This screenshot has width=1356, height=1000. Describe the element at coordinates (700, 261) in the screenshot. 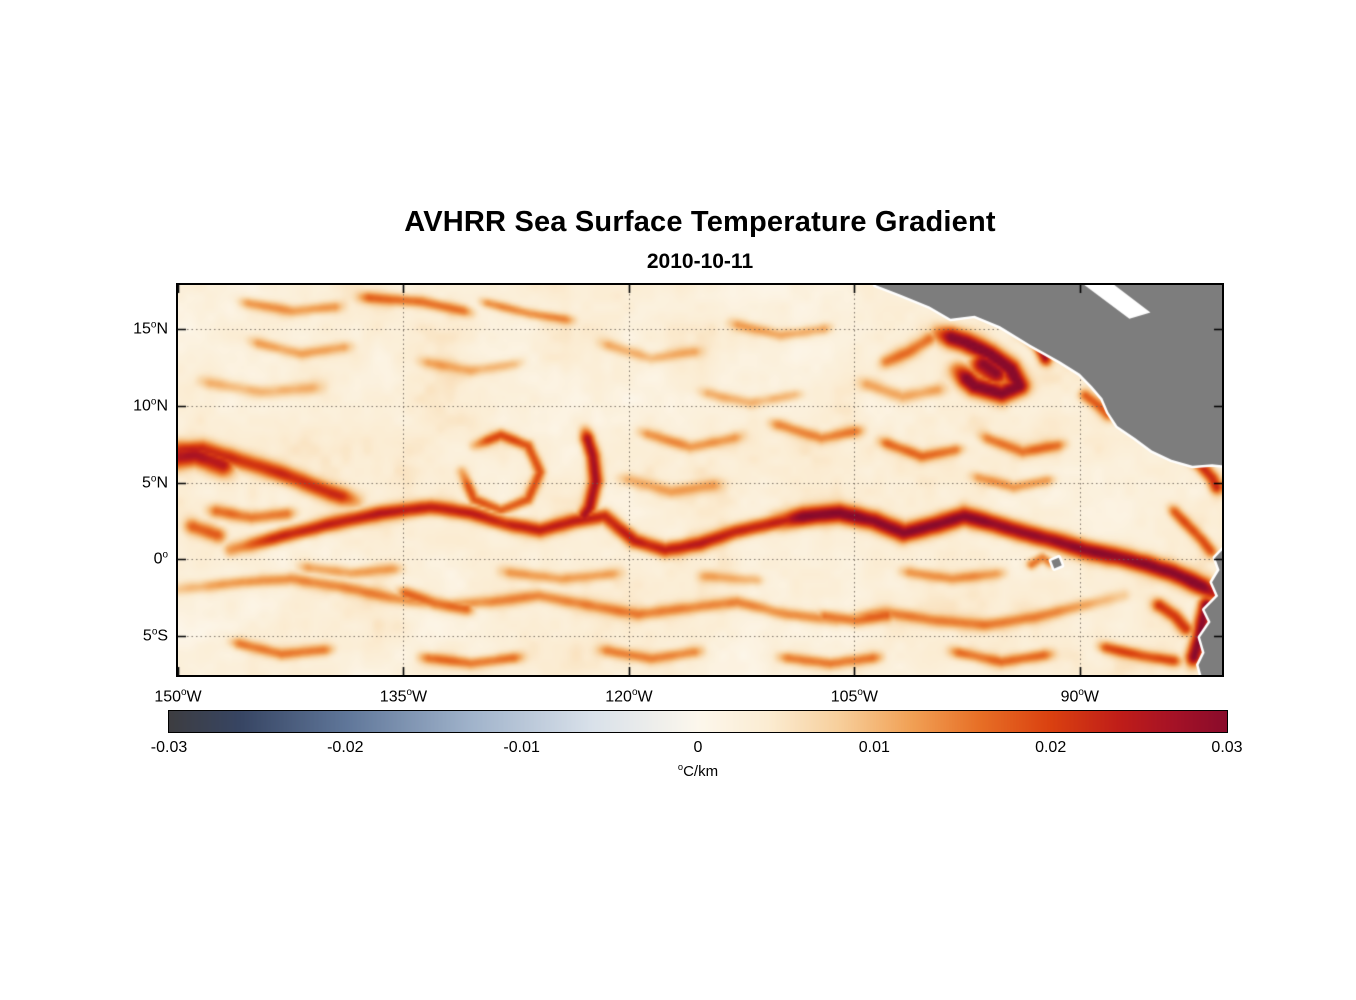

I see `figure-date: 2010-10-11` at that location.